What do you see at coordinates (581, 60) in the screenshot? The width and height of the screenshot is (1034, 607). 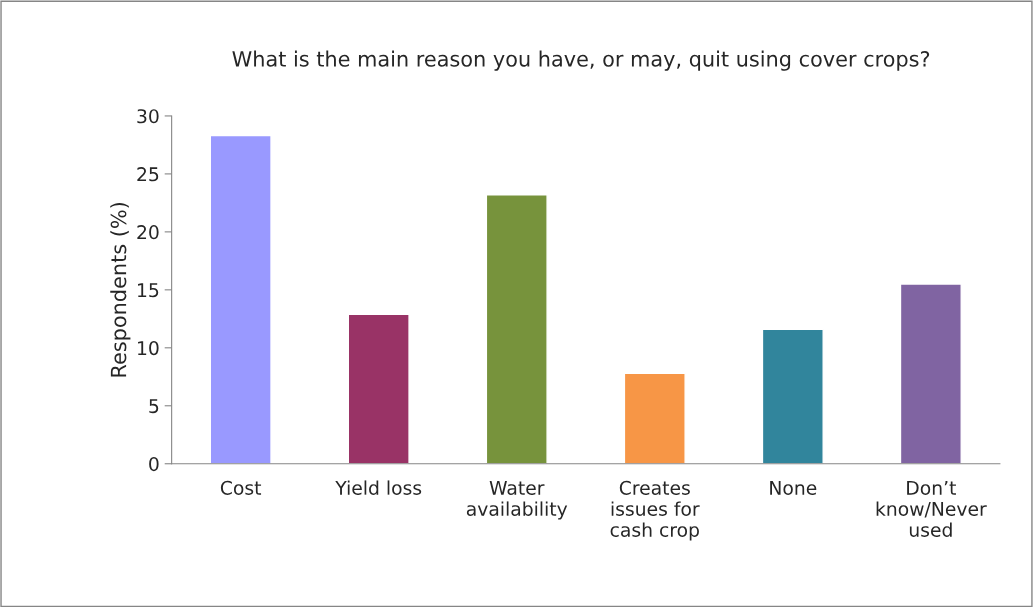 I see `chart-title: What is the main reason you have, or may, quit using cover crops?` at bounding box center [581, 60].